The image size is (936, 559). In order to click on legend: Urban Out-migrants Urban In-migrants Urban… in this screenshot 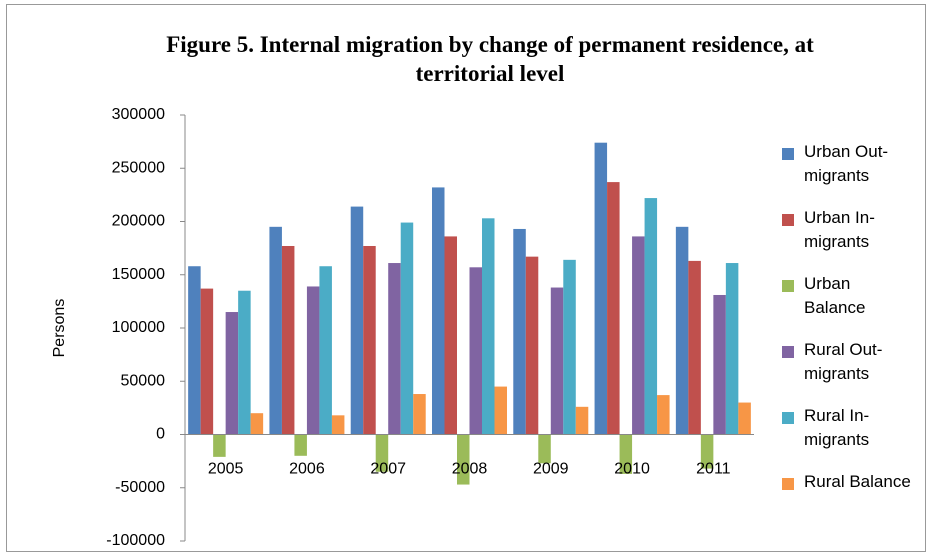, I will do `click(852, 338)`.